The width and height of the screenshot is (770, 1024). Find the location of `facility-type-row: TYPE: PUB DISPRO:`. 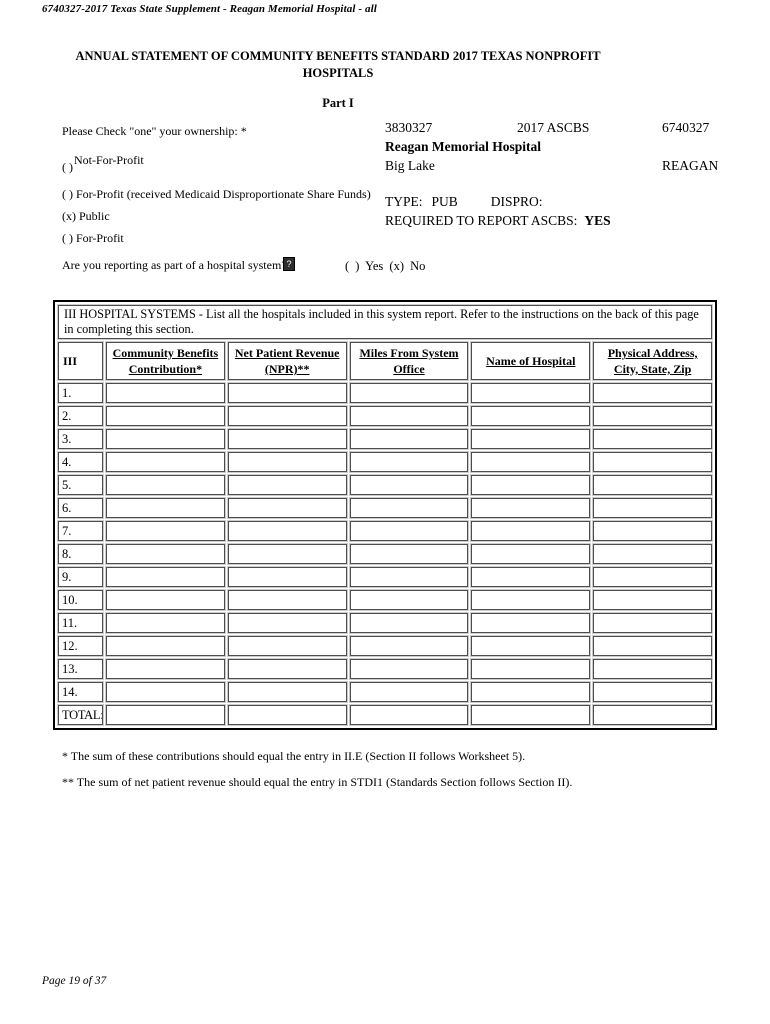

facility-type-row: TYPE: PUB DISPRO: is located at coordinates (557, 201).